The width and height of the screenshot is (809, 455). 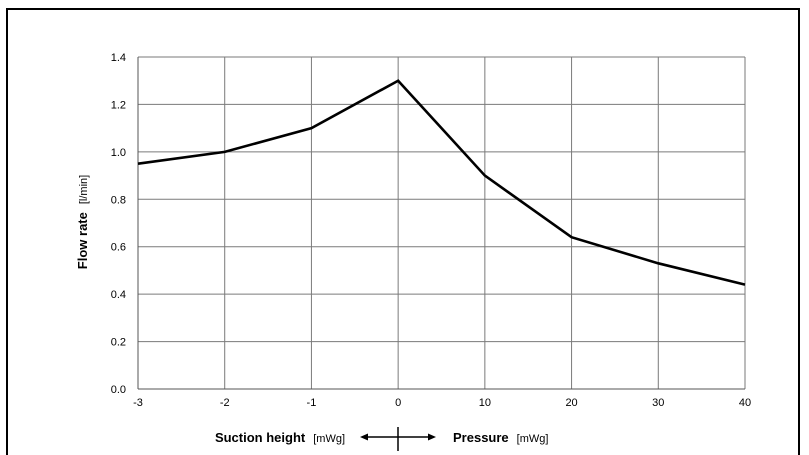 What do you see at coordinates (260, 437) in the screenshot?
I see `suction-height-label: Suction height` at bounding box center [260, 437].